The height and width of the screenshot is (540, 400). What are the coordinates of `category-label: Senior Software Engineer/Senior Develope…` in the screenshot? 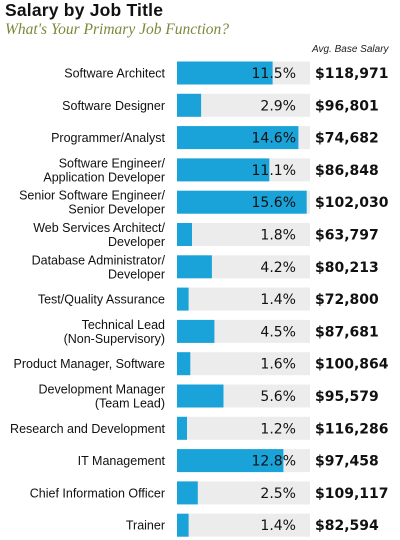 It's located at (92, 203).